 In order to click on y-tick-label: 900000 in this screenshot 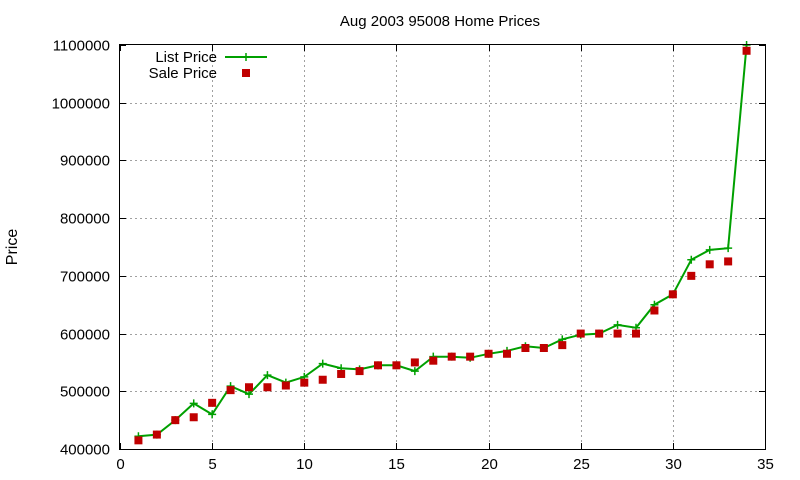, I will do `click(85, 161)`.